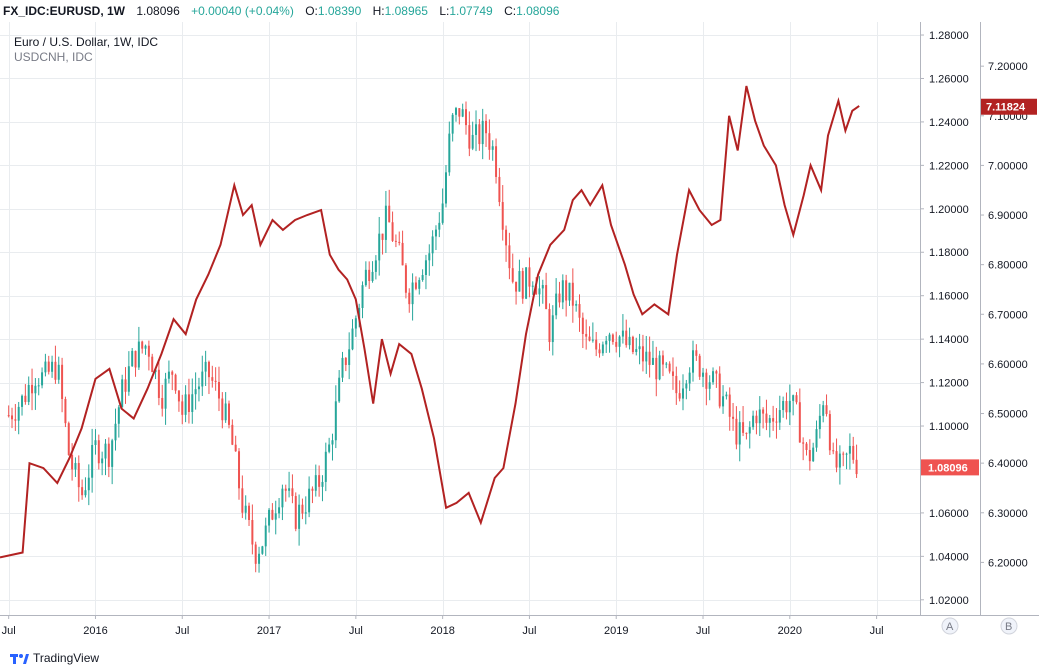 The height and width of the screenshot is (670, 1039). I want to click on open-value: 1.08390, so click(339, 11).